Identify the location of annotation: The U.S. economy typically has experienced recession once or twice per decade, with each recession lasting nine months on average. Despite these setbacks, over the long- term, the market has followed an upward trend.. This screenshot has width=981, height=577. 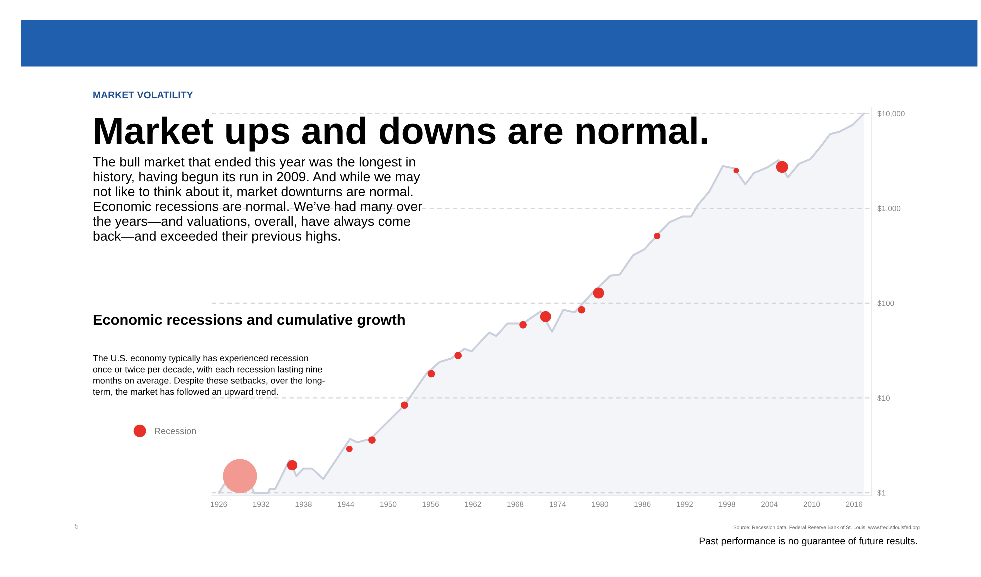
(209, 376).